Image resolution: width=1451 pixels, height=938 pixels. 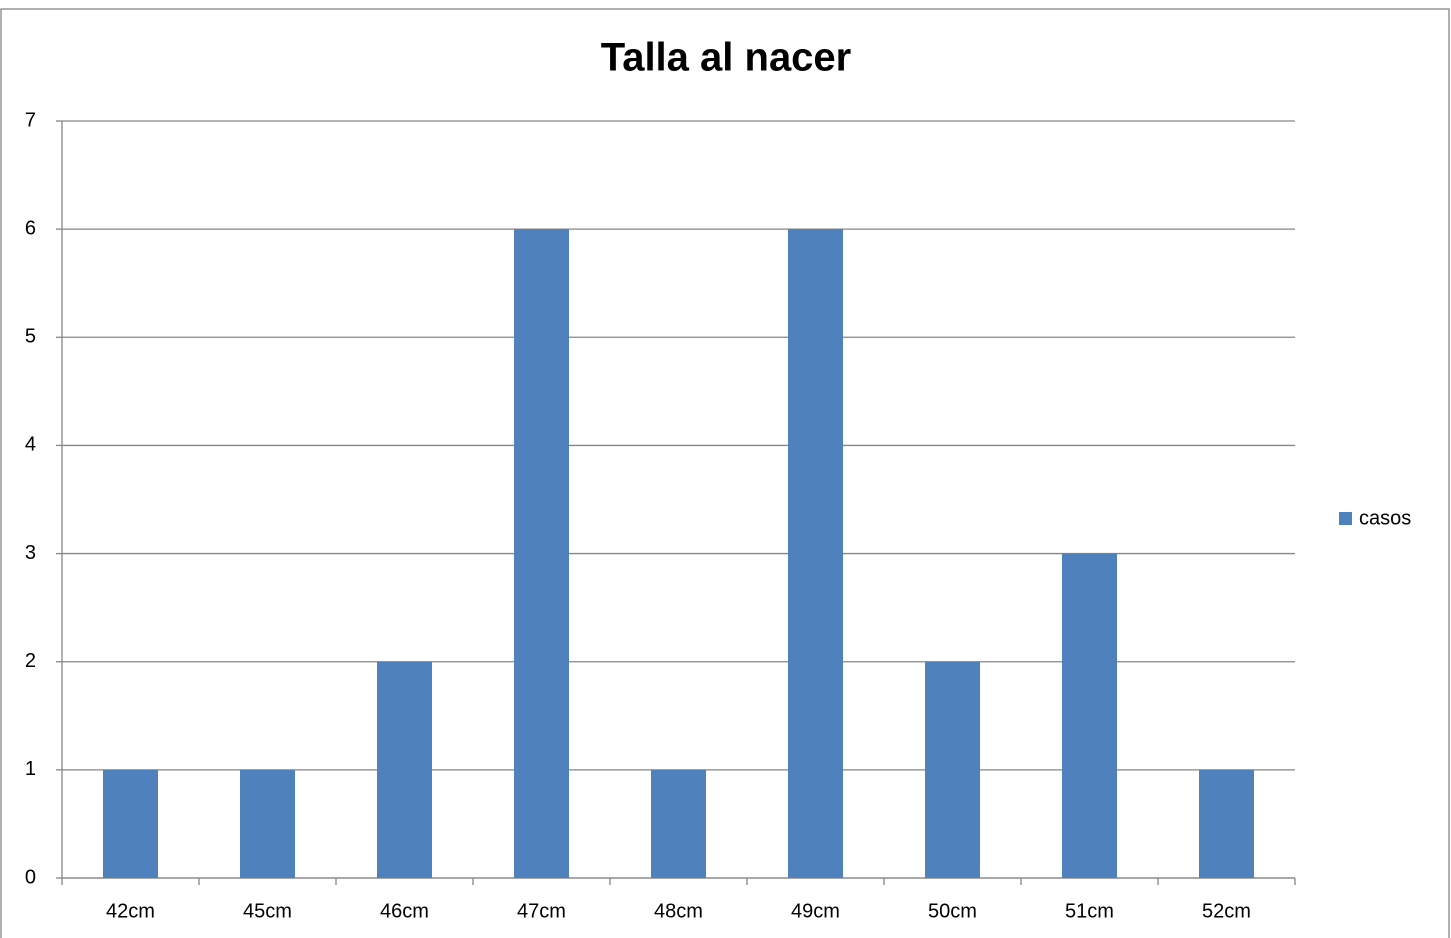 I want to click on y-tick-label: 3, so click(x=30, y=553).